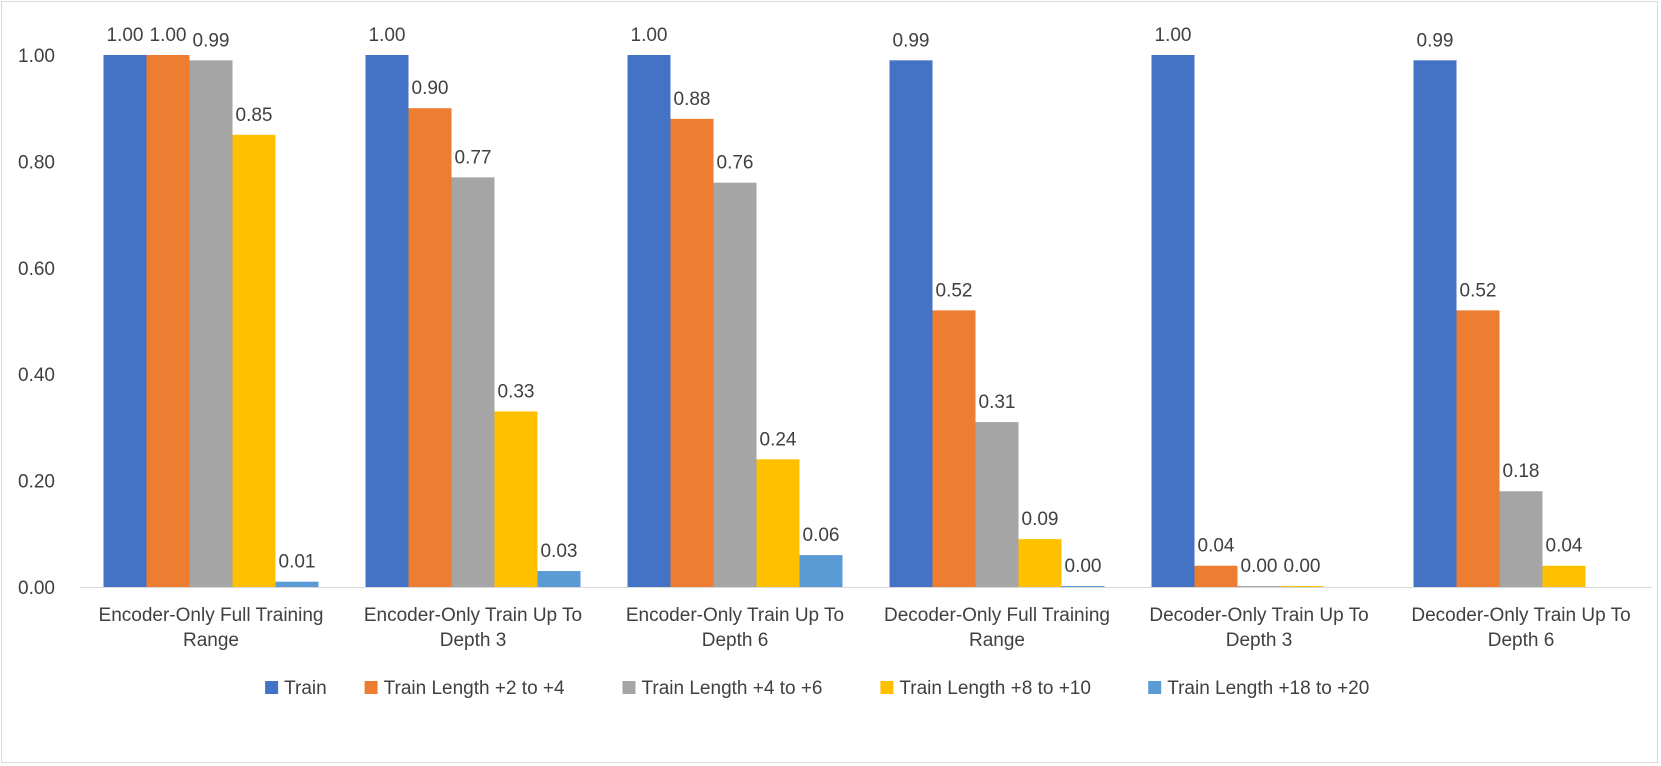  What do you see at coordinates (305, 688) in the screenshot?
I see `legend-item: Train` at bounding box center [305, 688].